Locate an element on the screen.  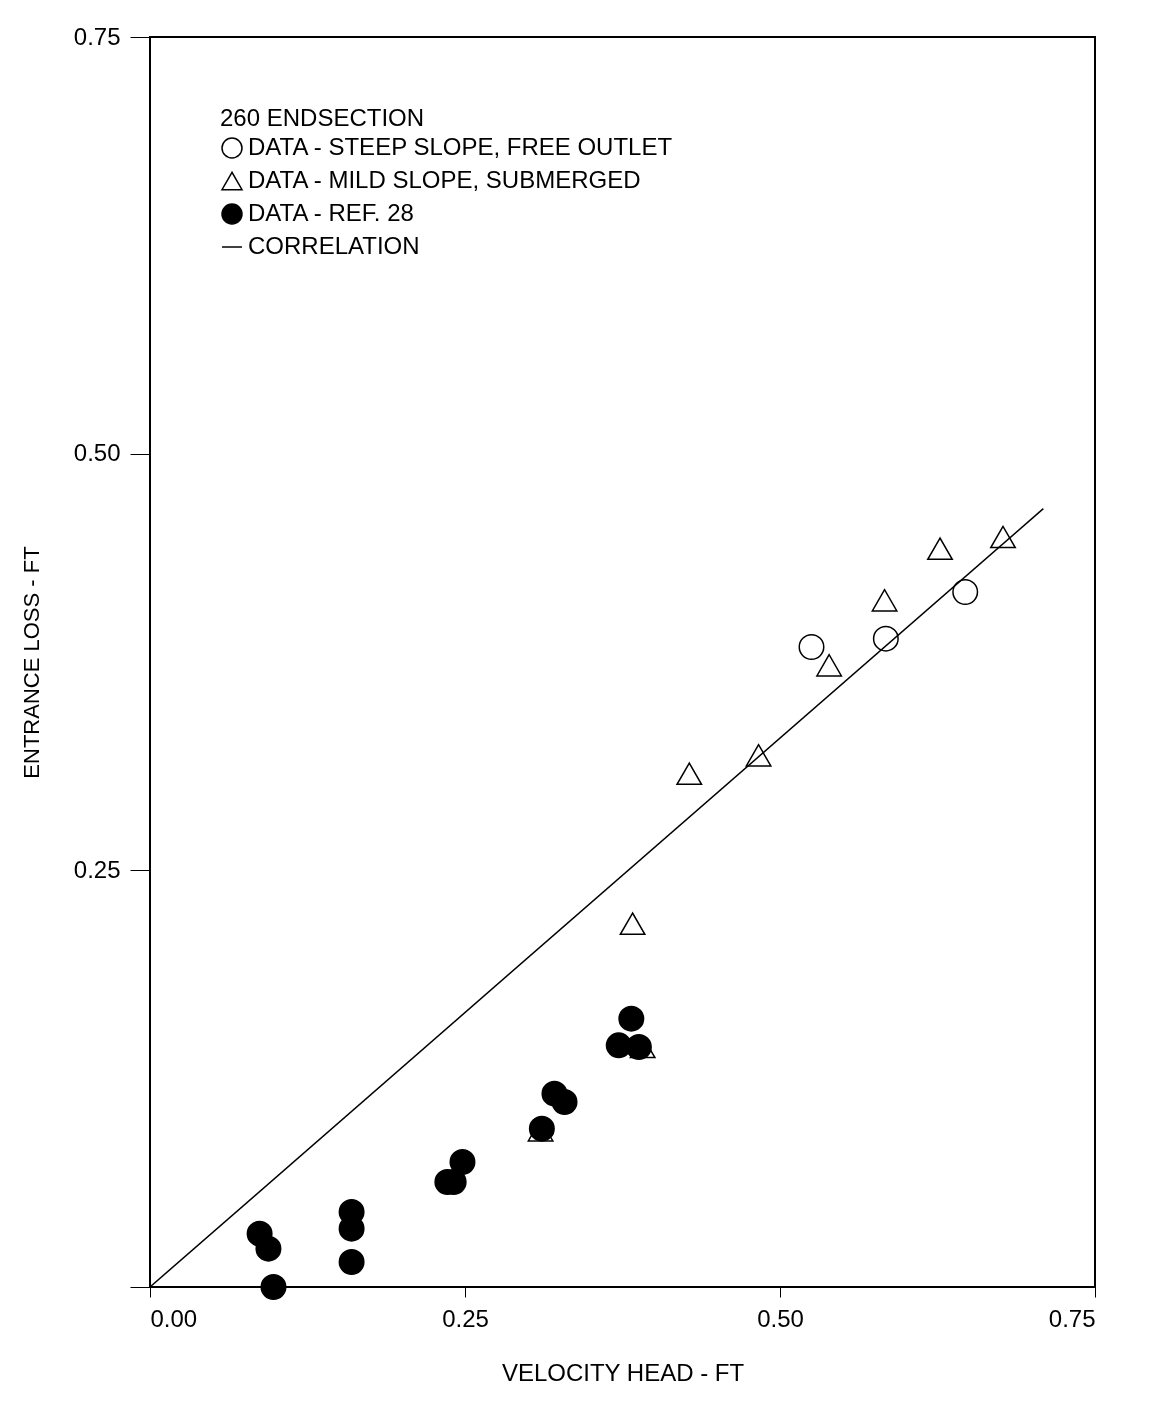
legend-label: DATA - STEEP SLOPE, FREE OUTLET is located at coordinates (460, 146).